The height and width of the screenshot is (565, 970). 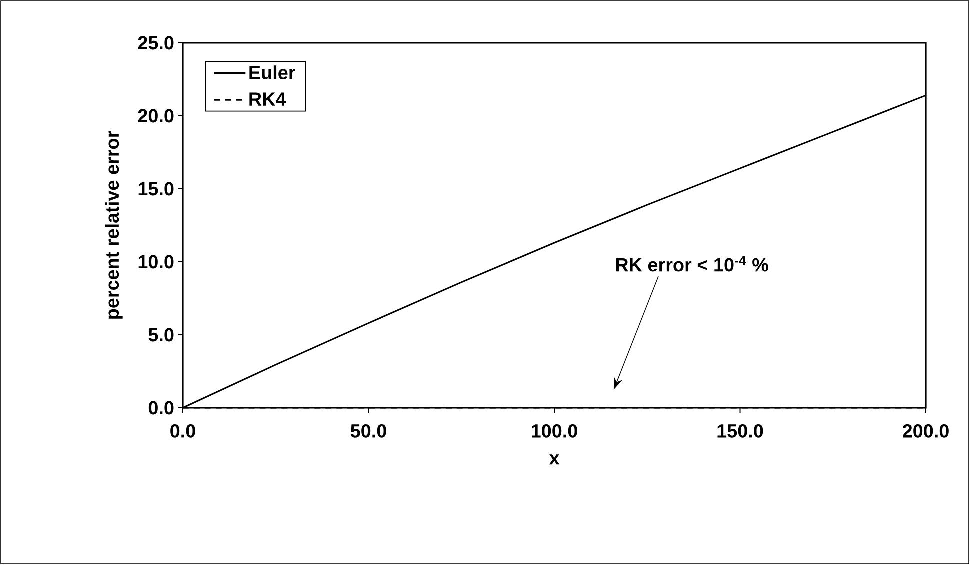 What do you see at coordinates (925, 431) in the screenshot?
I see `x-tick-label: 200.0` at bounding box center [925, 431].